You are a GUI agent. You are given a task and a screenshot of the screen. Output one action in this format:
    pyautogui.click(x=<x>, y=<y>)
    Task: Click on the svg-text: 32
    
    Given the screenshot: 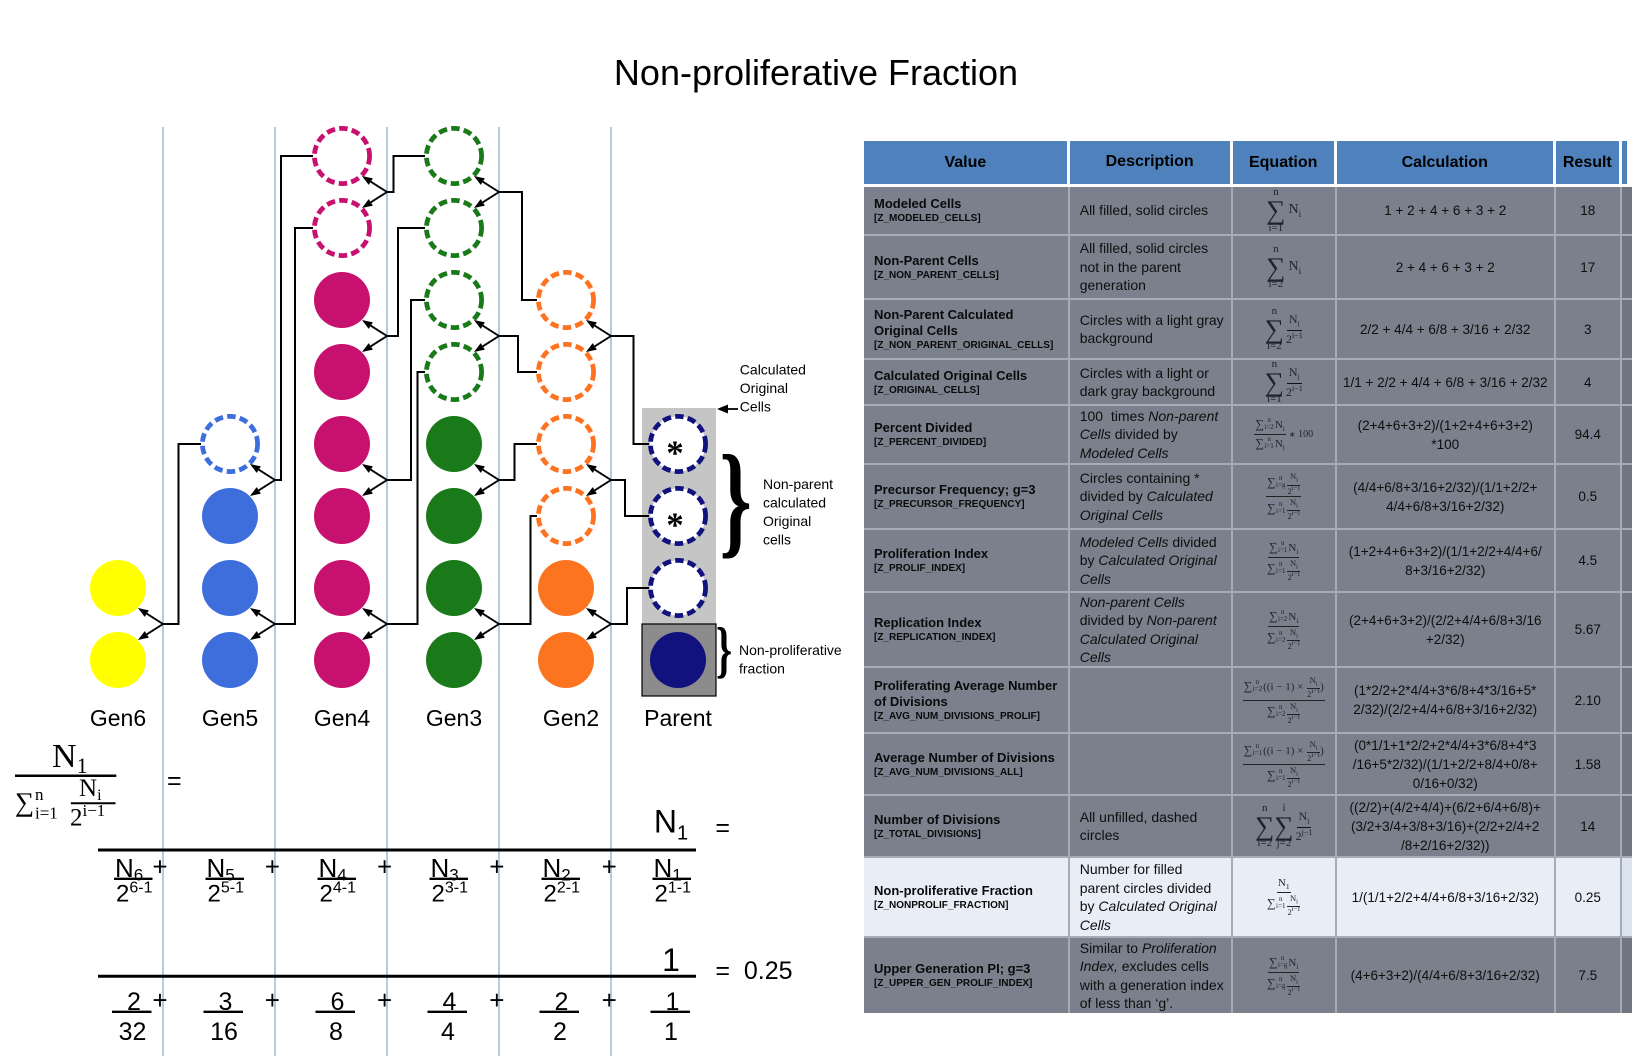 What is the action you would take?
    pyautogui.click(x=133, y=1032)
    